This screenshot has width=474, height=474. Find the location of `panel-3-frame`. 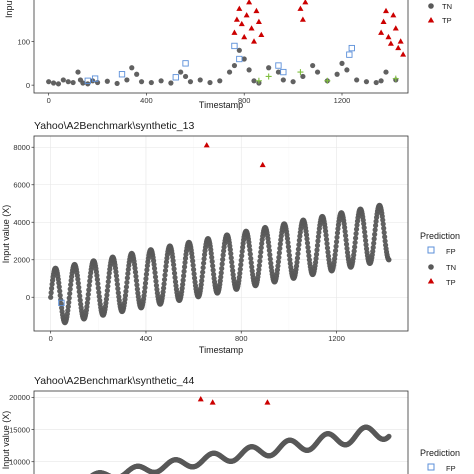

panel-3-frame is located at coordinates (221, 432).